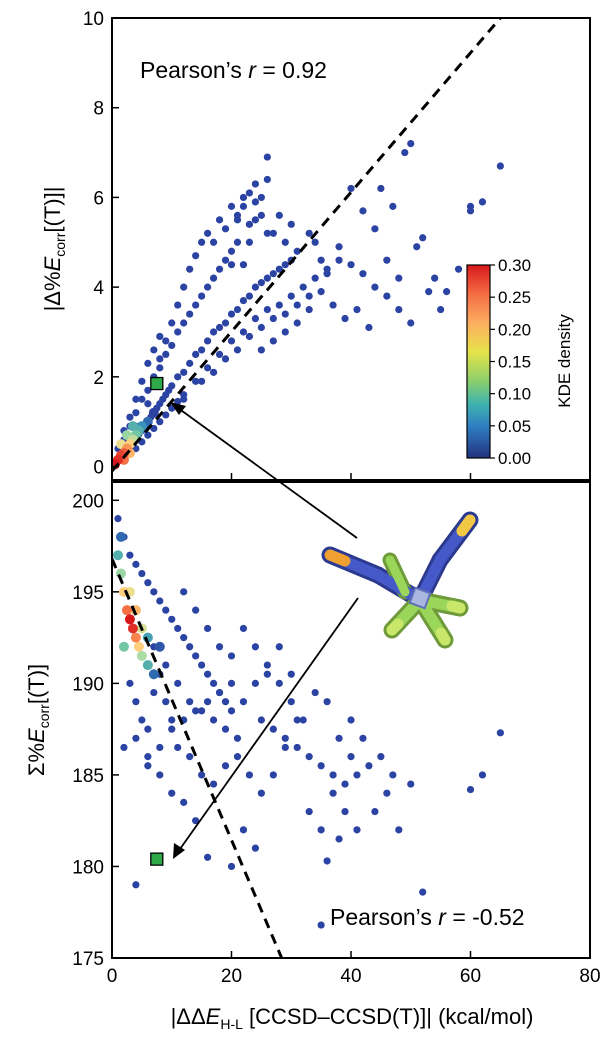  What do you see at coordinates (589, 976) in the screenshot?
I see `x-tick-label: 80` at bounding box center [589, 976].